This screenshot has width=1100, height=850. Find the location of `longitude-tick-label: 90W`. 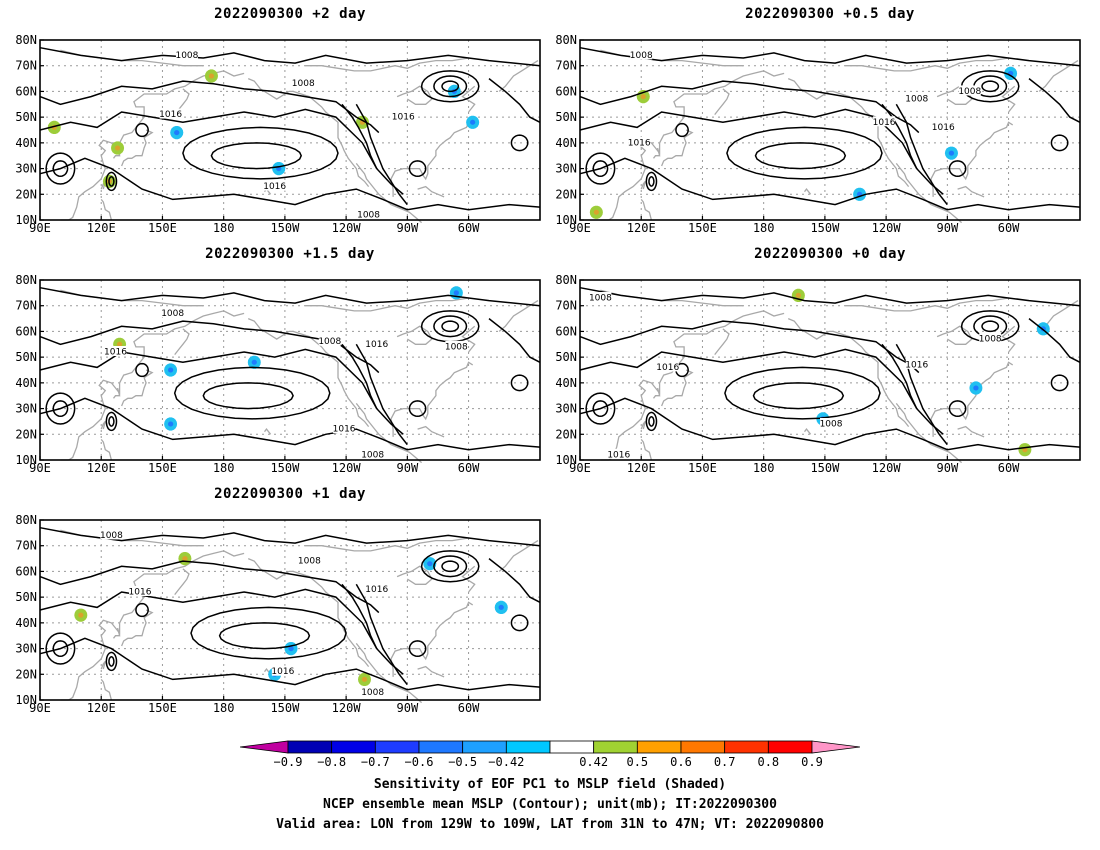

longitude-tick-label: 90W is located at coordinates (408, 228).